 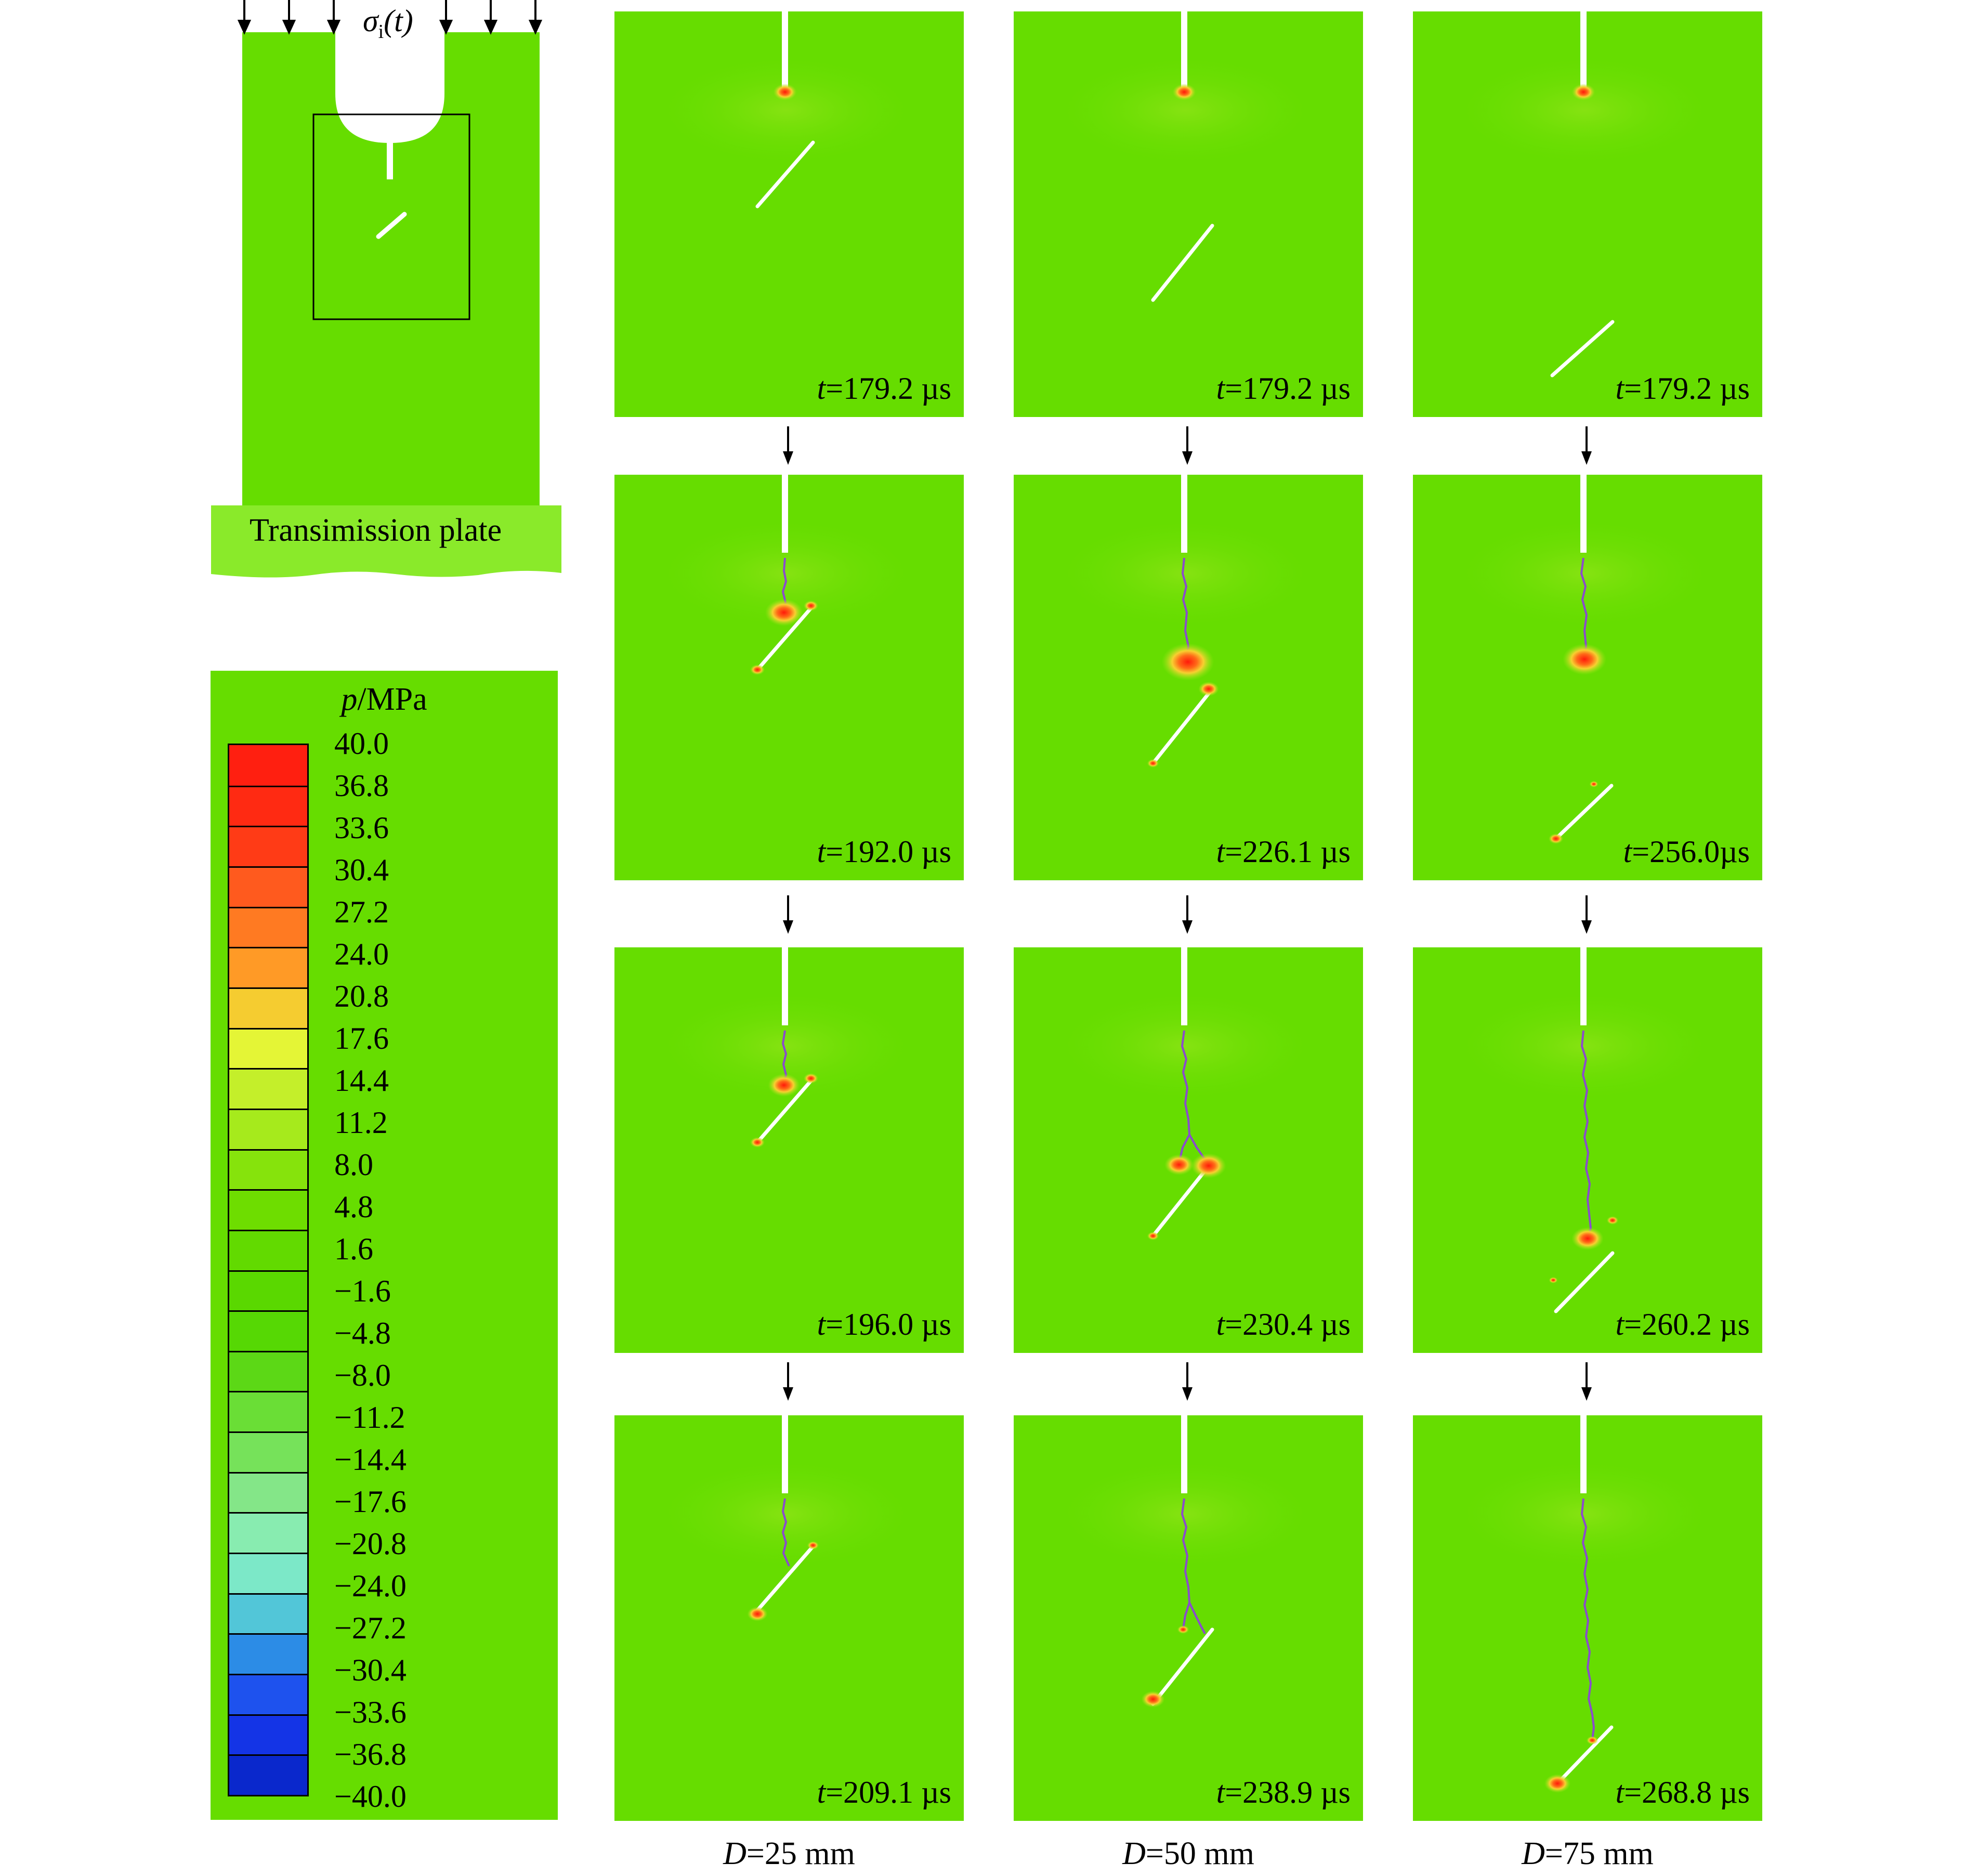 I want to click on legend-tick-label: 33.6, so click(x=362, y=828).